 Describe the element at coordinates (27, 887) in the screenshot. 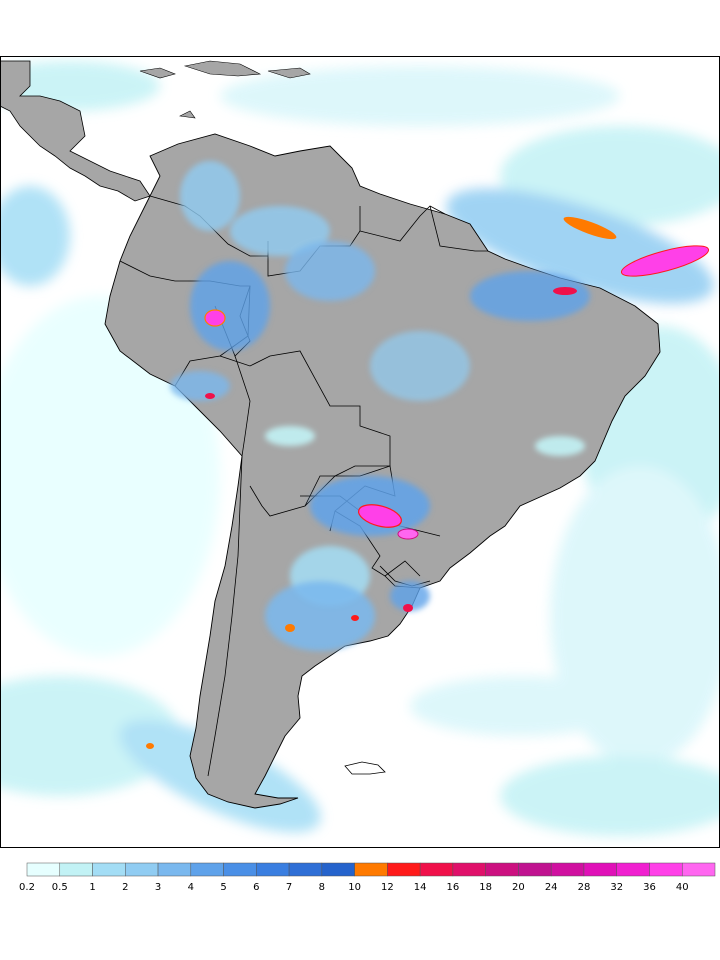

I see `colorbar-tick-label: 0.2` at that location.